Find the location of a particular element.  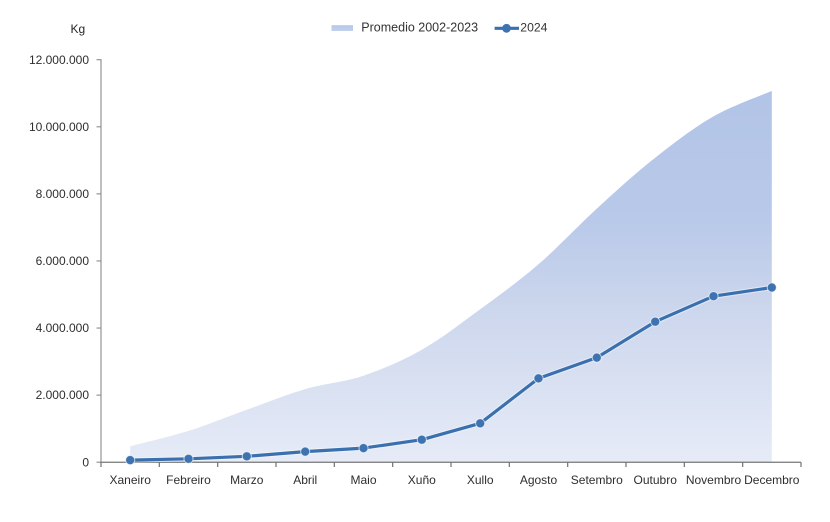

svg-text: 12.000.000 is located at coordinates (59, 60).